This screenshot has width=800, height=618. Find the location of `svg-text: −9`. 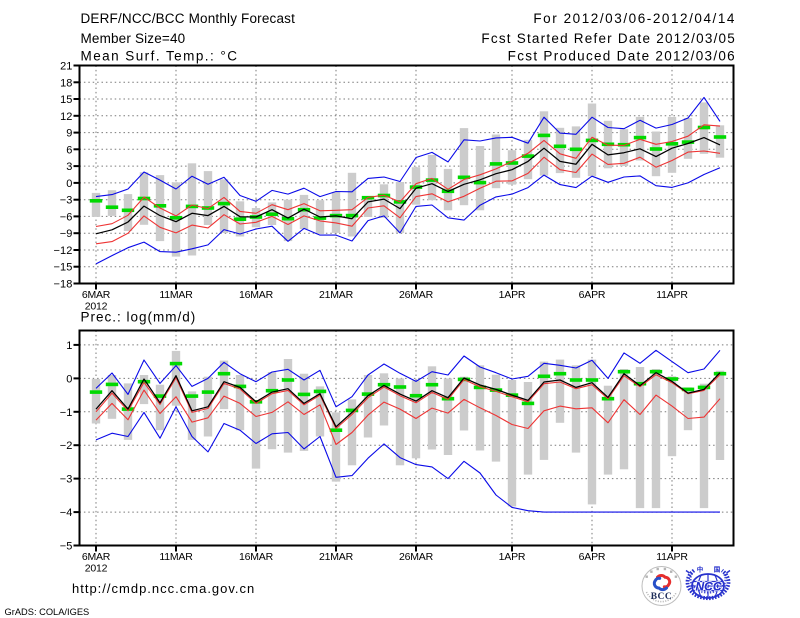

svg-text: −9 is located at coordinates (66, 234).